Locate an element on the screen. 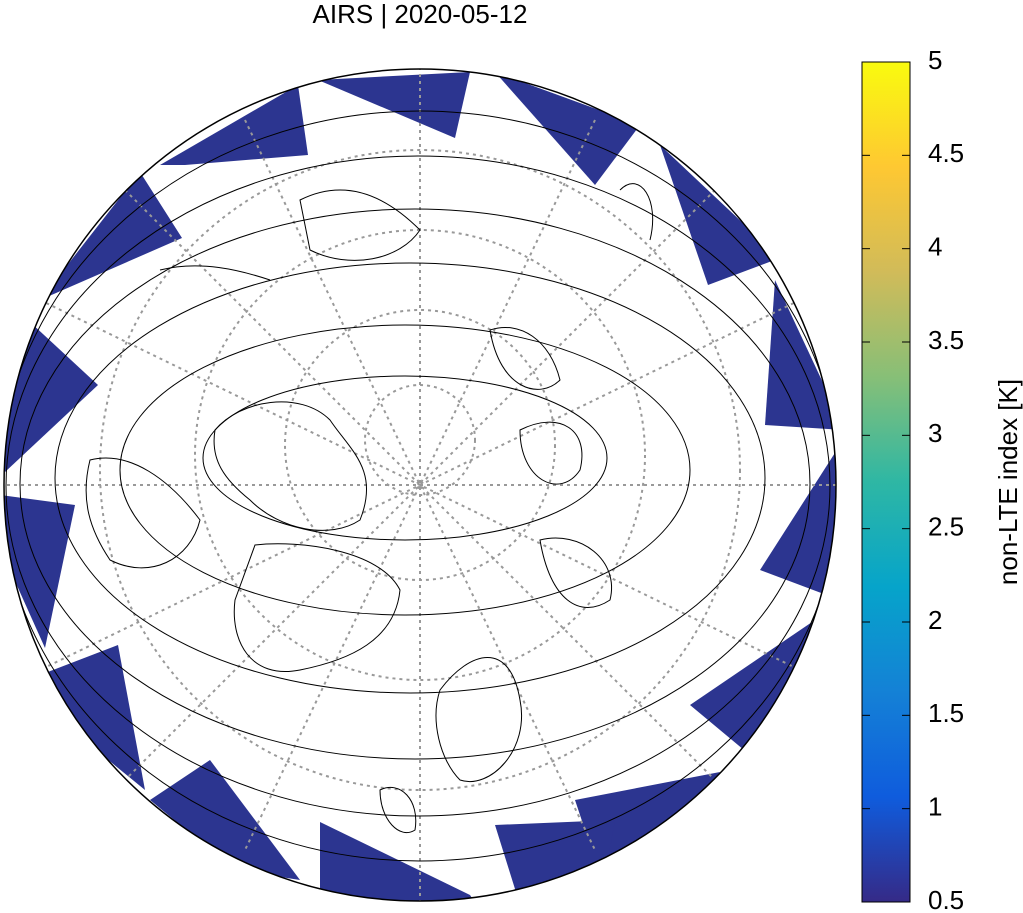  colorbar-tick-label: 3.5 is located at coordinates (946, 340).